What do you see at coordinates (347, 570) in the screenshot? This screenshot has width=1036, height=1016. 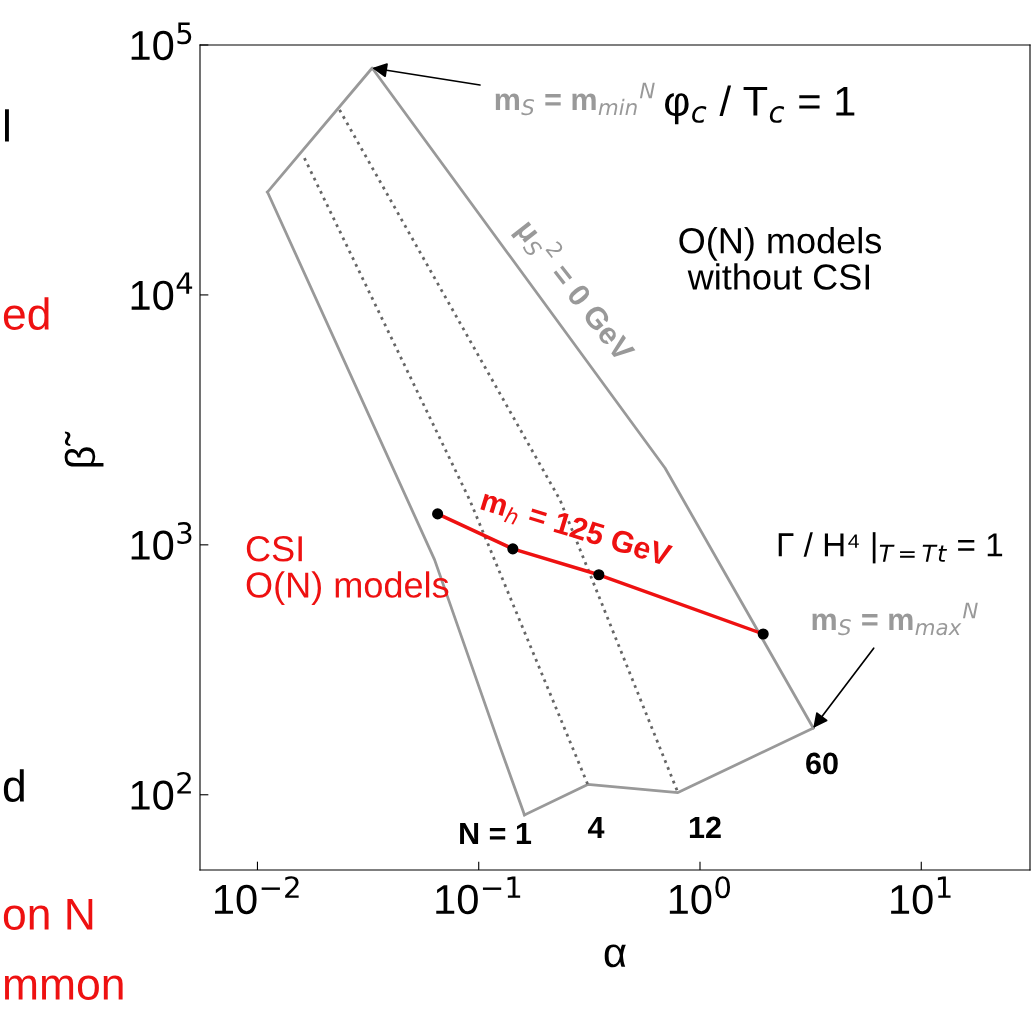 I see `annotation: CSI O(N) models` at bounding box center [347, 570].